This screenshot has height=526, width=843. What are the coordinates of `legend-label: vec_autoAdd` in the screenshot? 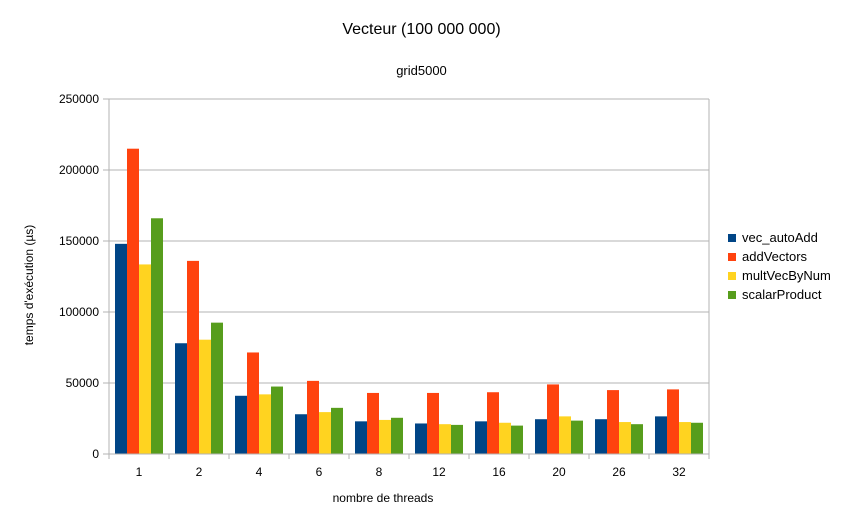 It's located at (780, 237).